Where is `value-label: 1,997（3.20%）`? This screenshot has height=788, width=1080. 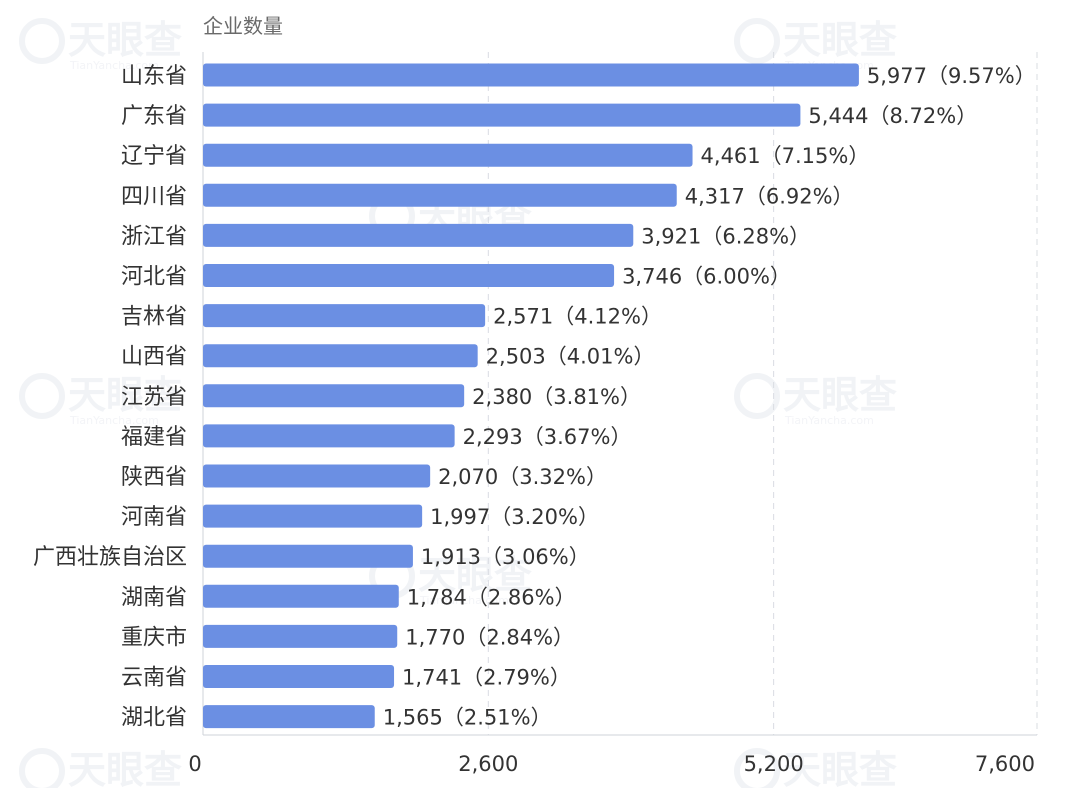
value-label: 1,997（3.20%） is located at coordinates (514, 517).